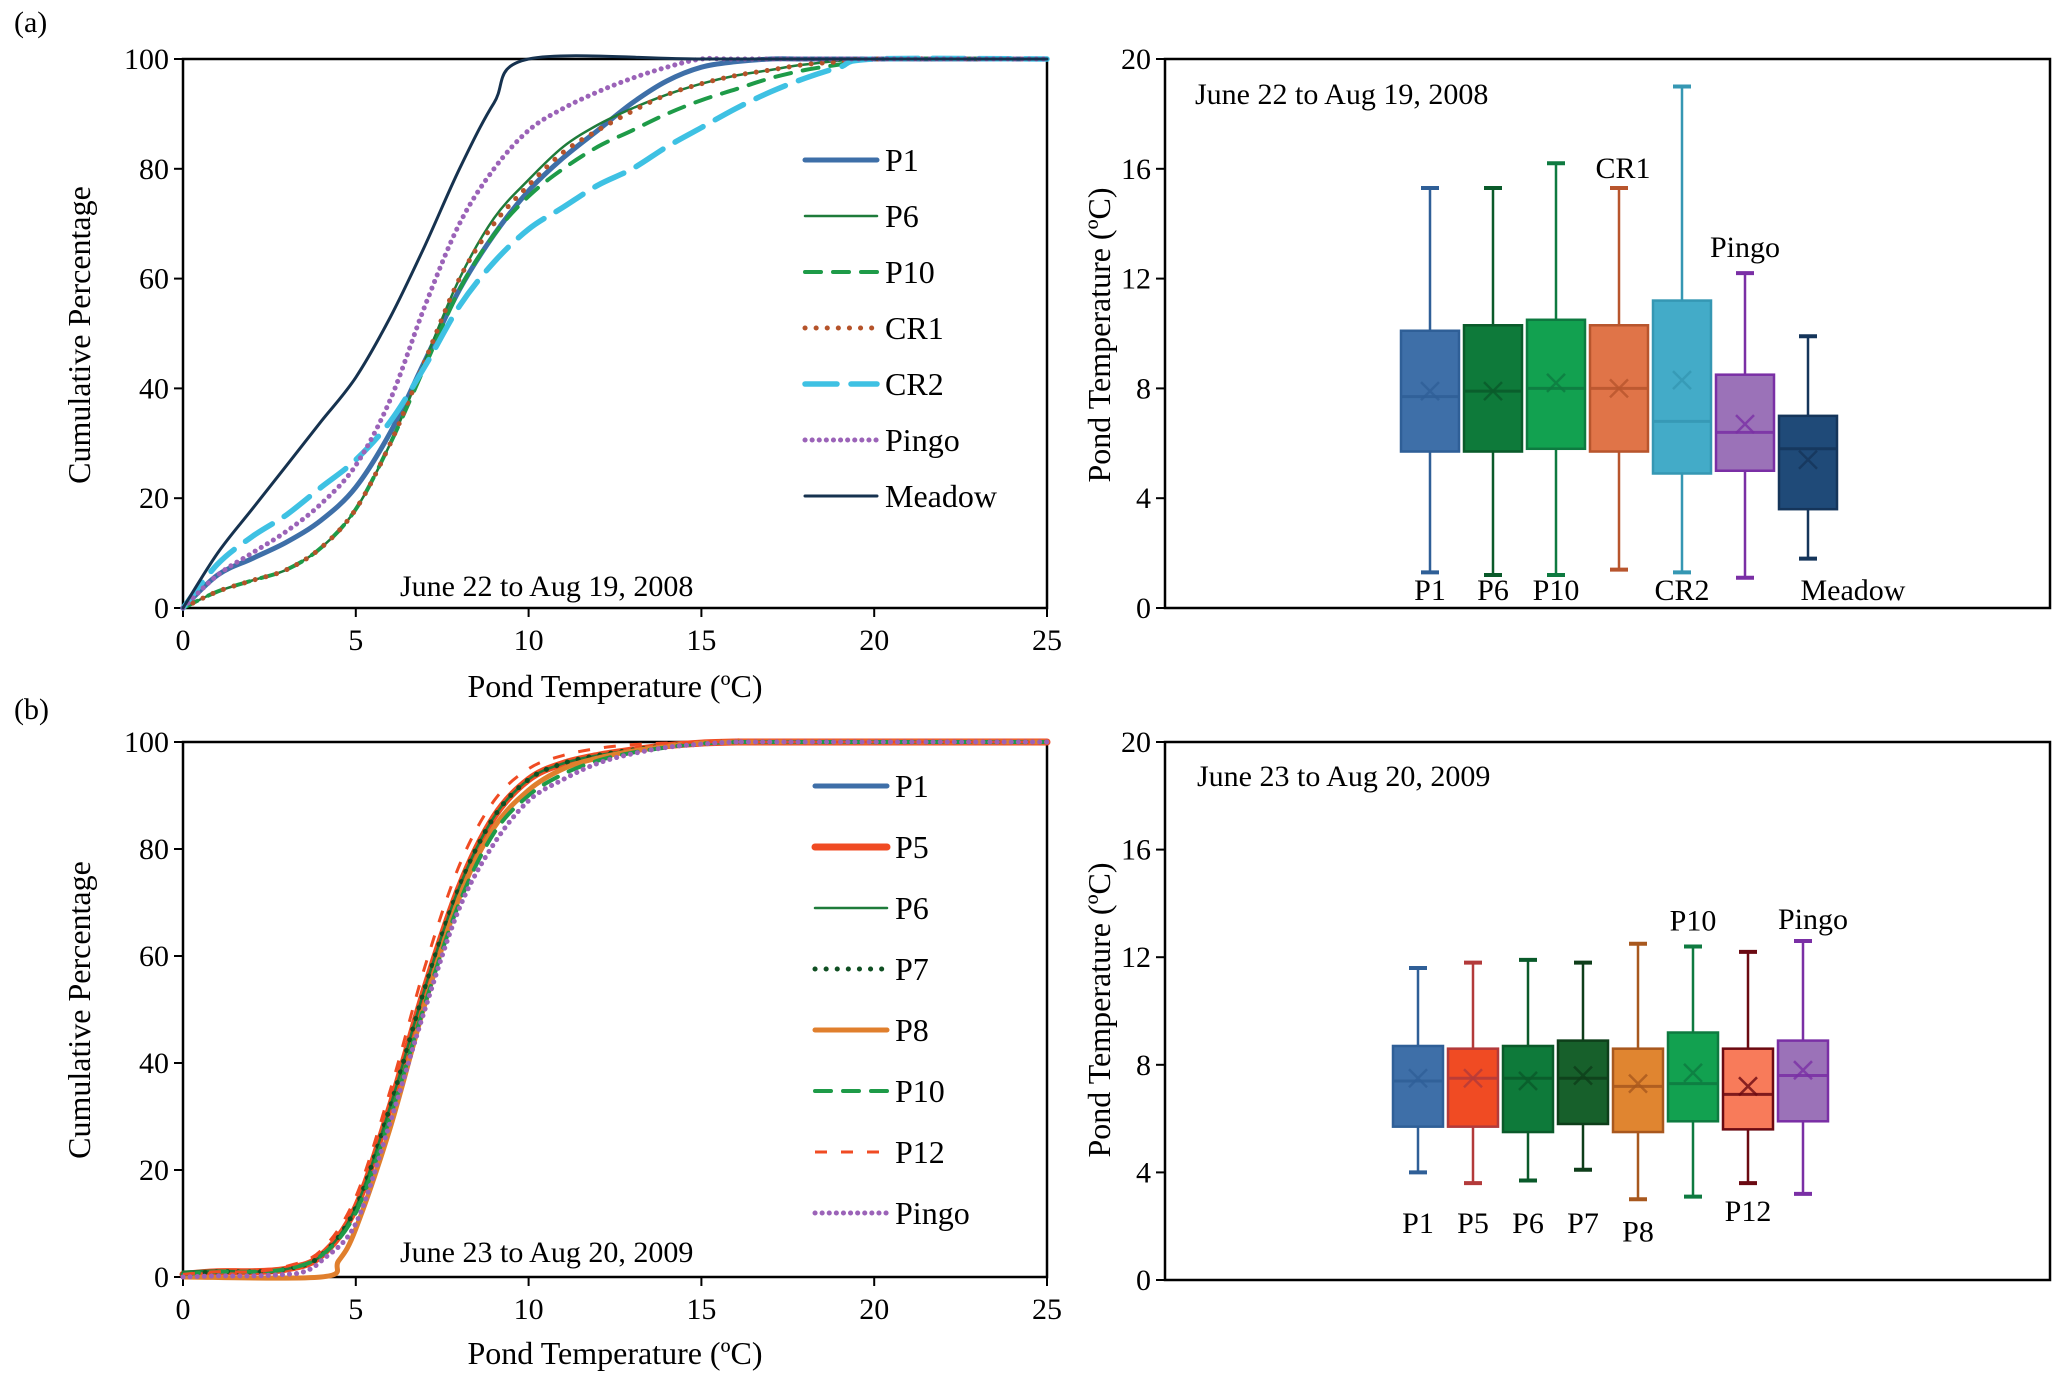 The height and width of the screenshot is (1387, 2067). Describe the element at coordinates (1619, 388) in the screenshot. I see `mean-marker-cr1` at that location.